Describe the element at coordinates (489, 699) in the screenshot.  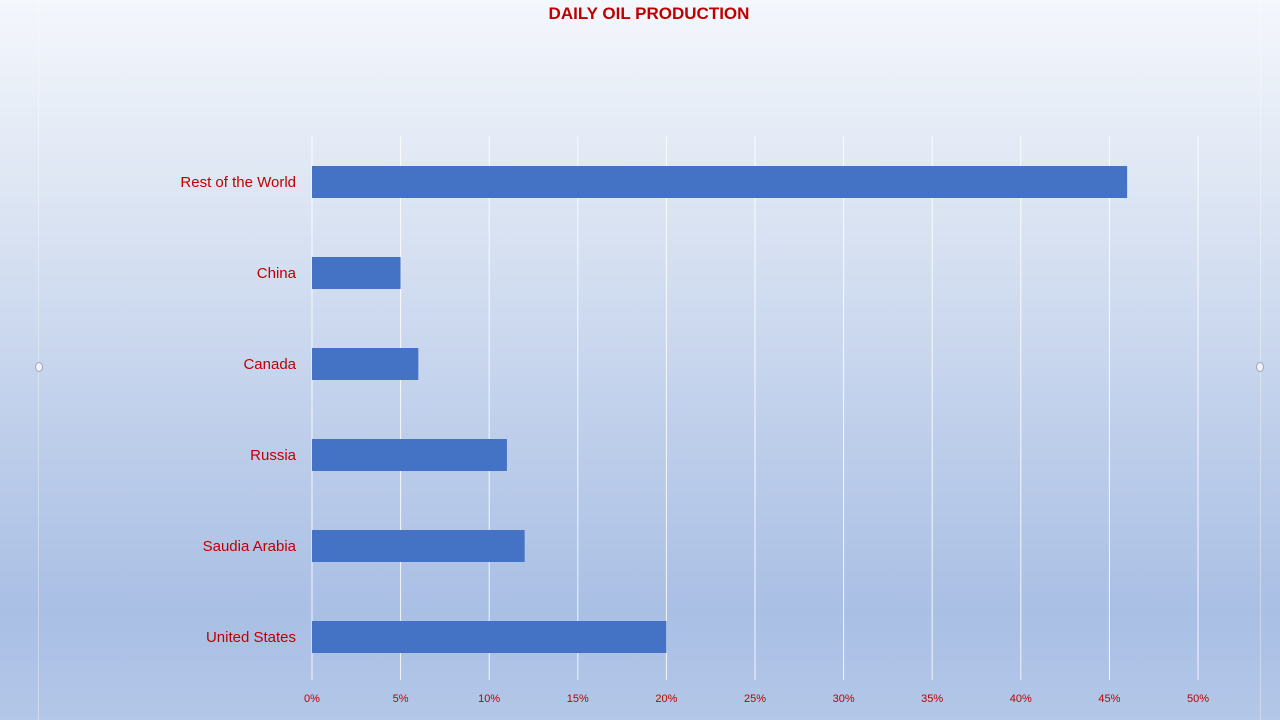
I see `x-tick-label: 10%` at that location.